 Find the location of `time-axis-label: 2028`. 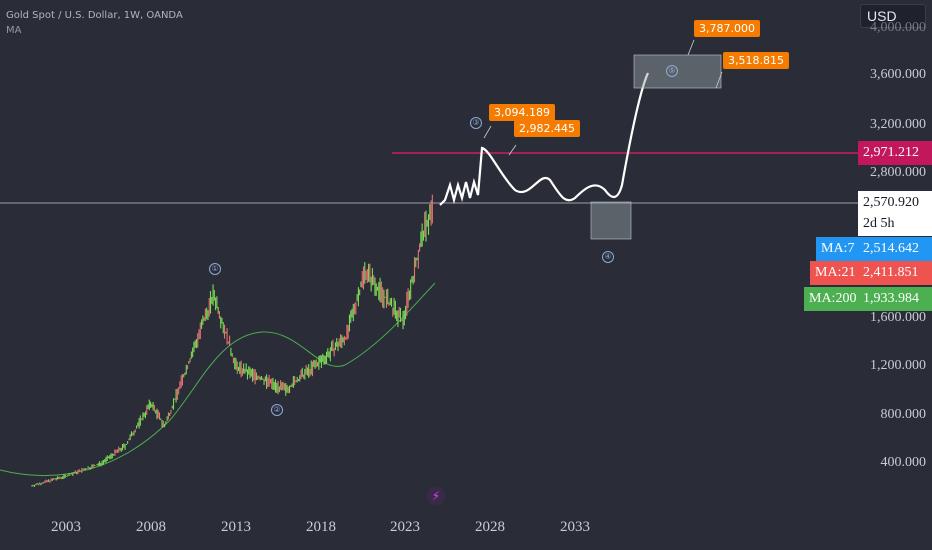

time-axis-label: 2028 is located at coordinates (490, 527).